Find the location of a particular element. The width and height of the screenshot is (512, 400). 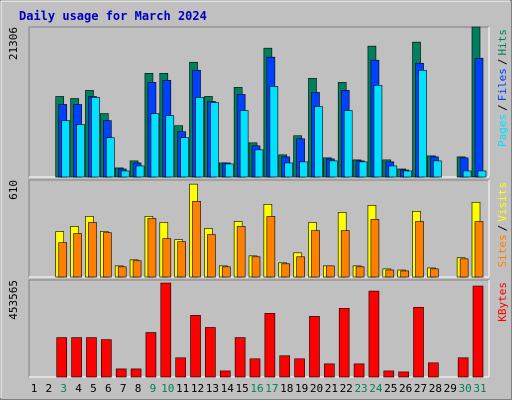

legend: KBytes is located at coordinates (502, 302).